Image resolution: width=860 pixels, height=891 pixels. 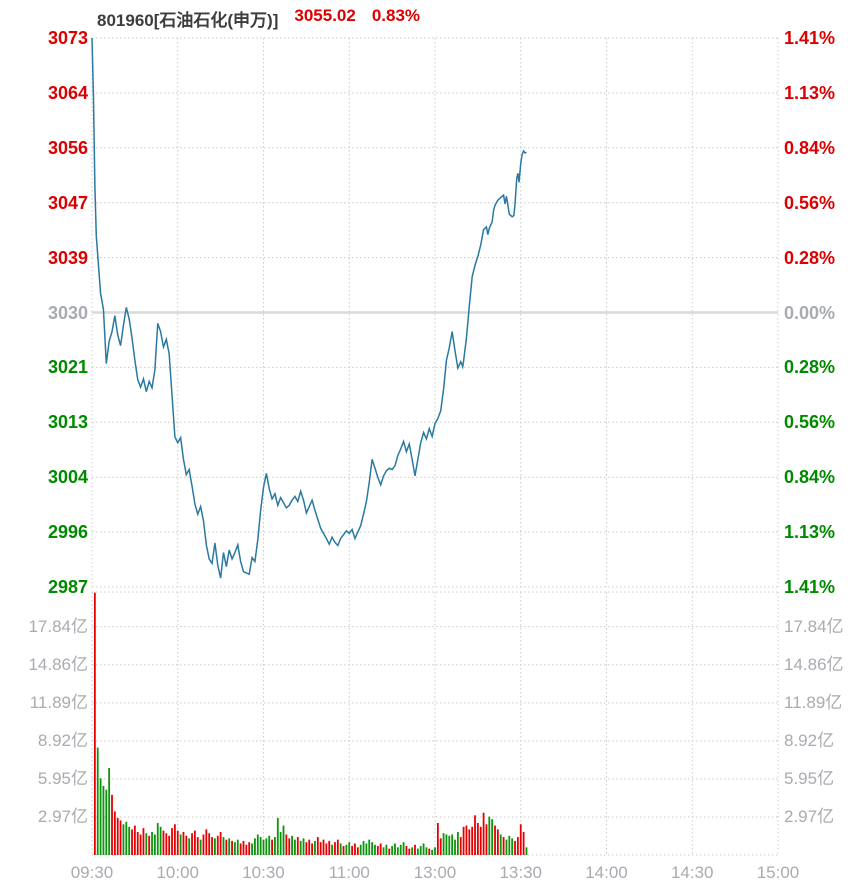 I want to click on time-tick-label: 10:00, so click(x=178, y=872).